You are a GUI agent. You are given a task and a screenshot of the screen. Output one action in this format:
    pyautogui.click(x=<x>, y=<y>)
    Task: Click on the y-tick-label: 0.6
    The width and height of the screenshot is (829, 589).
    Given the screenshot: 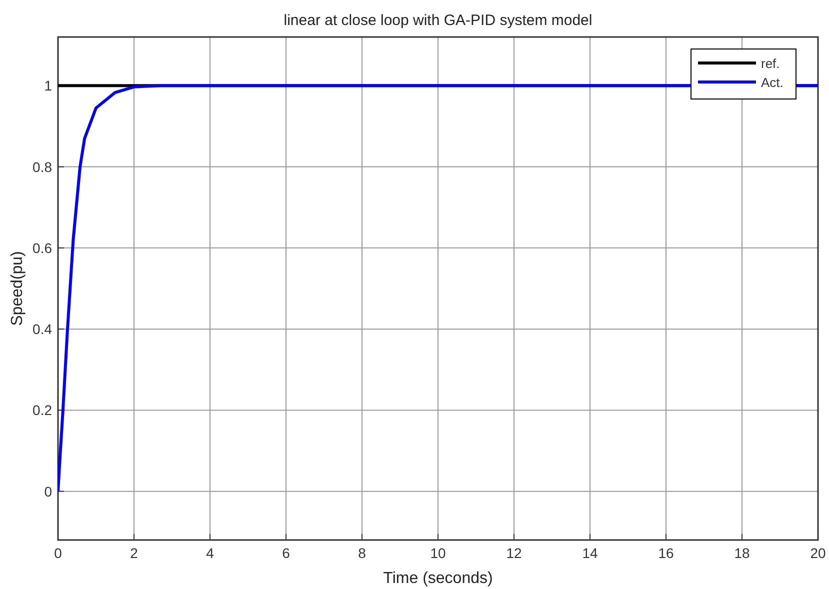 What is the action you would take?
    pyautogui.click(x=42, y=248)
    